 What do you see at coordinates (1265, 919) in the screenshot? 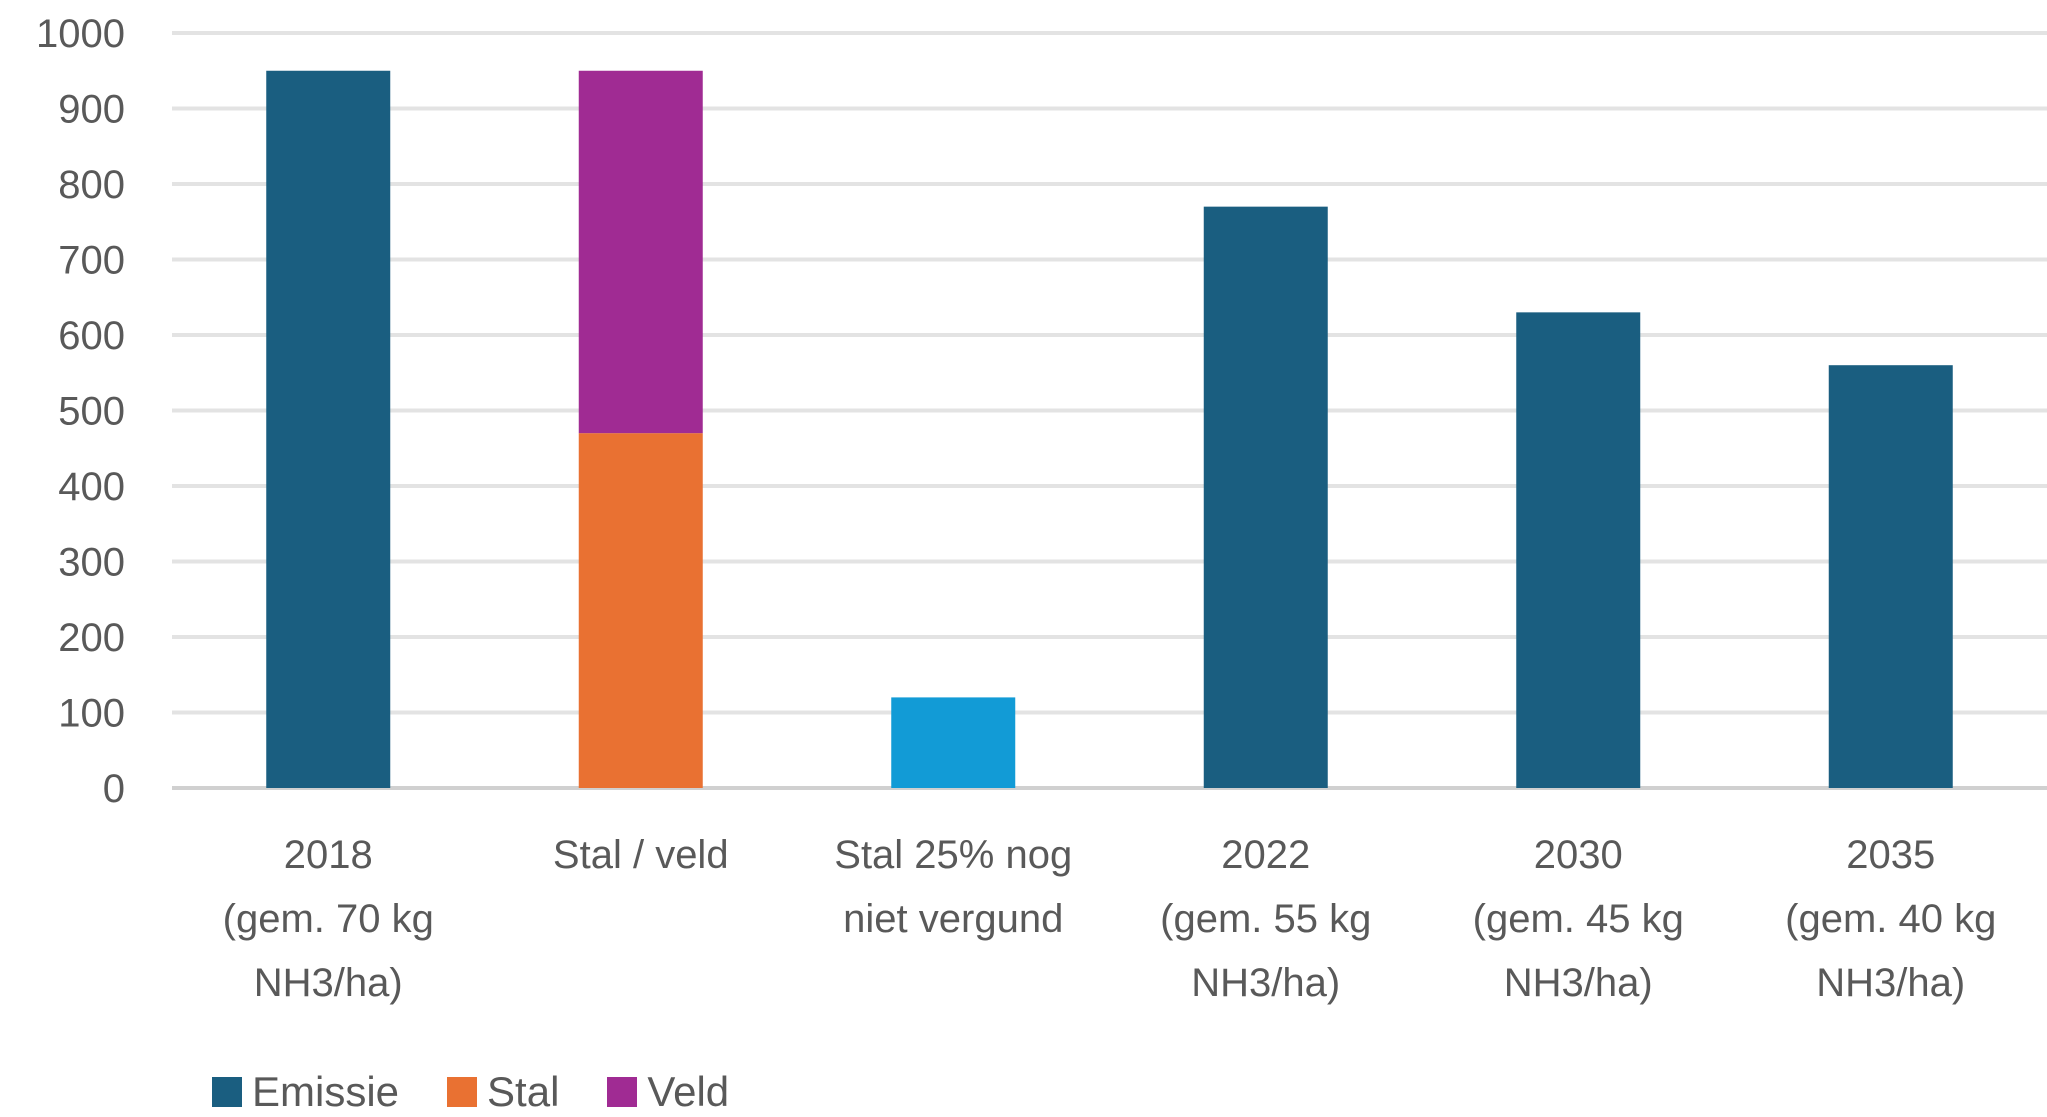
I see `x-tick-label: (gem. 55 kg` at bounding box center [1265, 919].